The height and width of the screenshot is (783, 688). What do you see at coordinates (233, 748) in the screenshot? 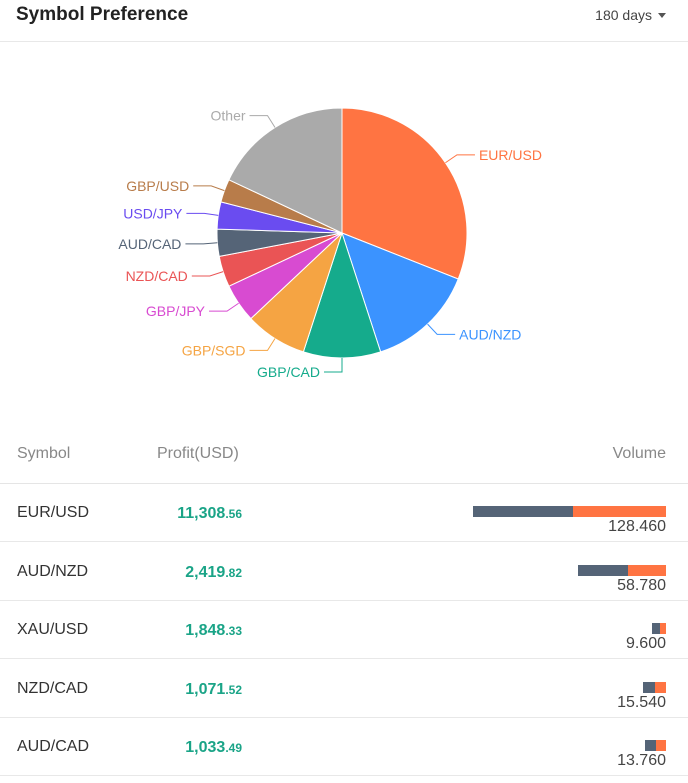
I see `profit-decimal: .49` at bounding box center [233, 748].